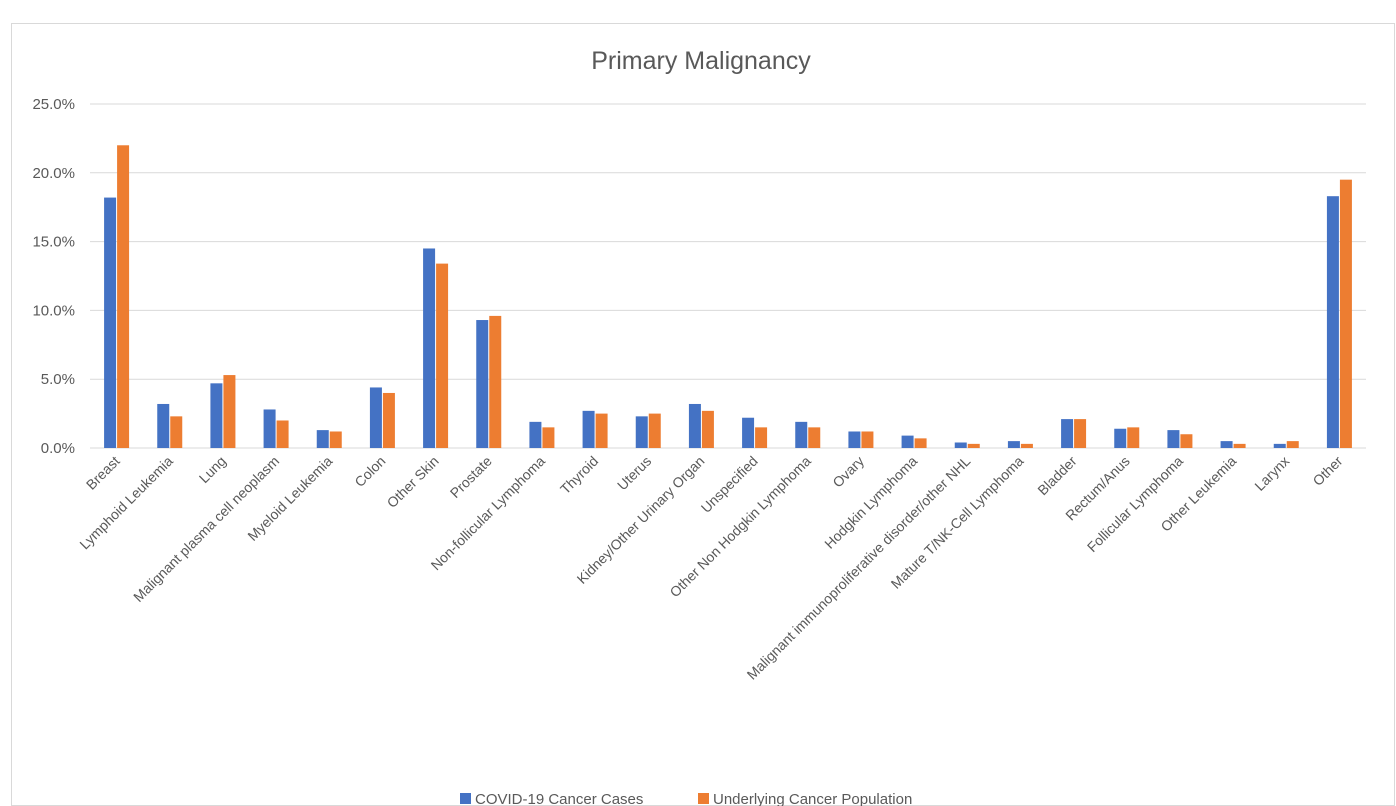 Image resolution: width=1396 pixels, height=806 pixels. What do you see at coordinates (53, 173) in the screenshot?
I see `y-tick-label: 20.0%` at bounding box center [53, 173].